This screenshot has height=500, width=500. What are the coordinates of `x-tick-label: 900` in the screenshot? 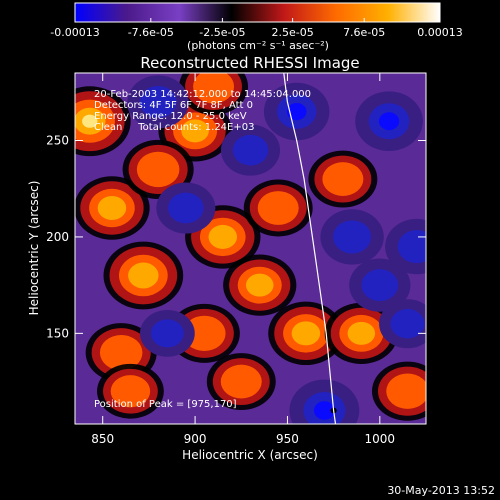 It's located at (195, 439).